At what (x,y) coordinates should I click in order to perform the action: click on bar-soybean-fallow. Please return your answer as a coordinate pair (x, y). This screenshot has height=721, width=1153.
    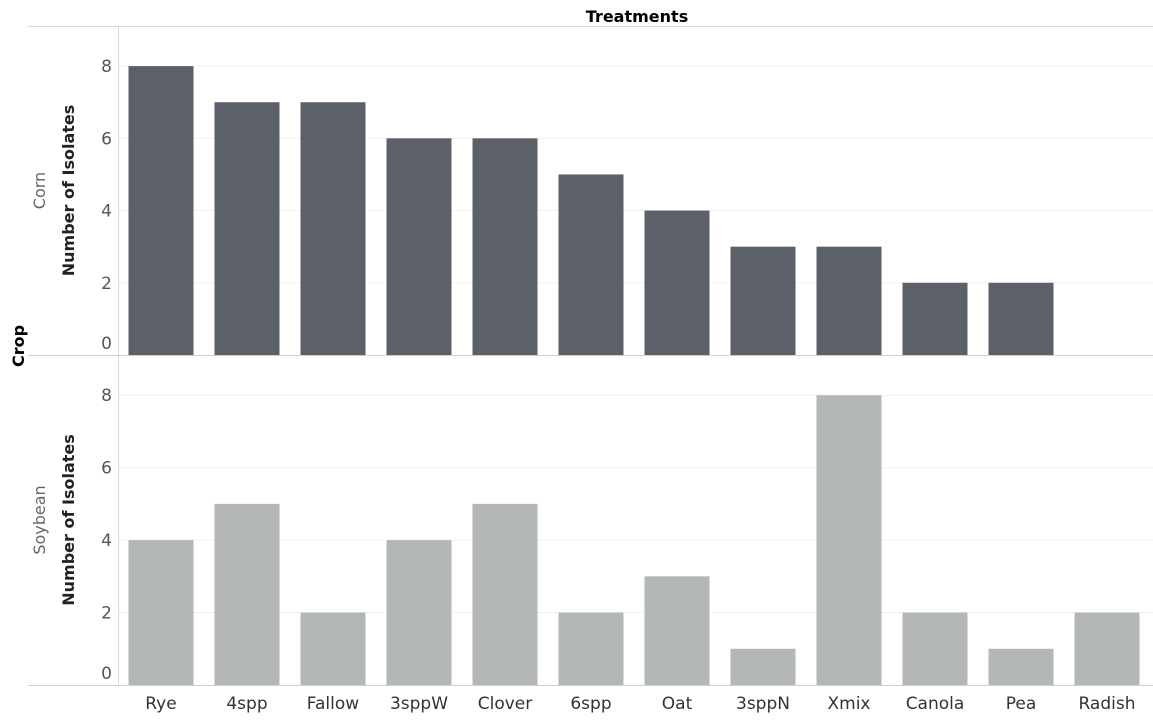
    Looking at the image, I should click on (333, 648).